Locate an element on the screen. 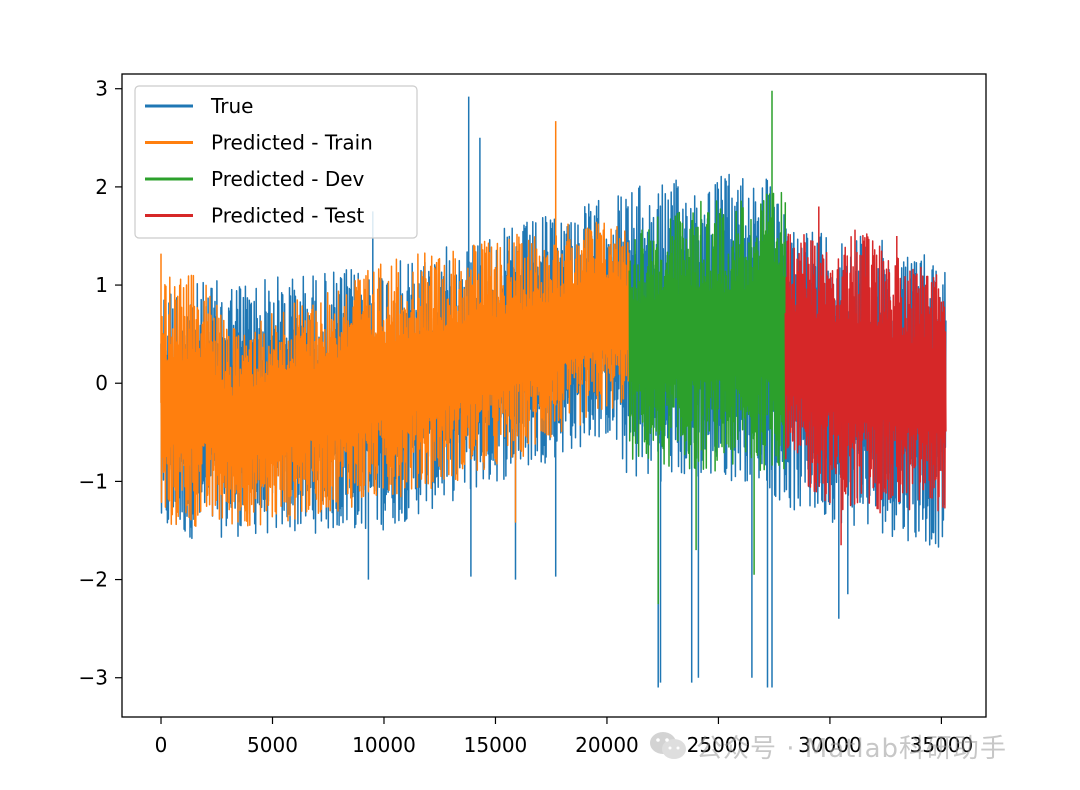 The height and width of the screenshot is (790, 1080). y-tick-label: 2 is located at coordinates (101, 187).